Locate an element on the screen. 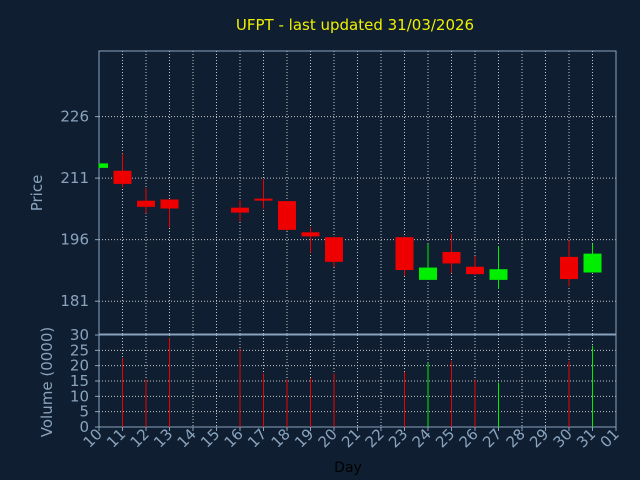  volume-tick-label: 5 is located at coordinates (84, 412).